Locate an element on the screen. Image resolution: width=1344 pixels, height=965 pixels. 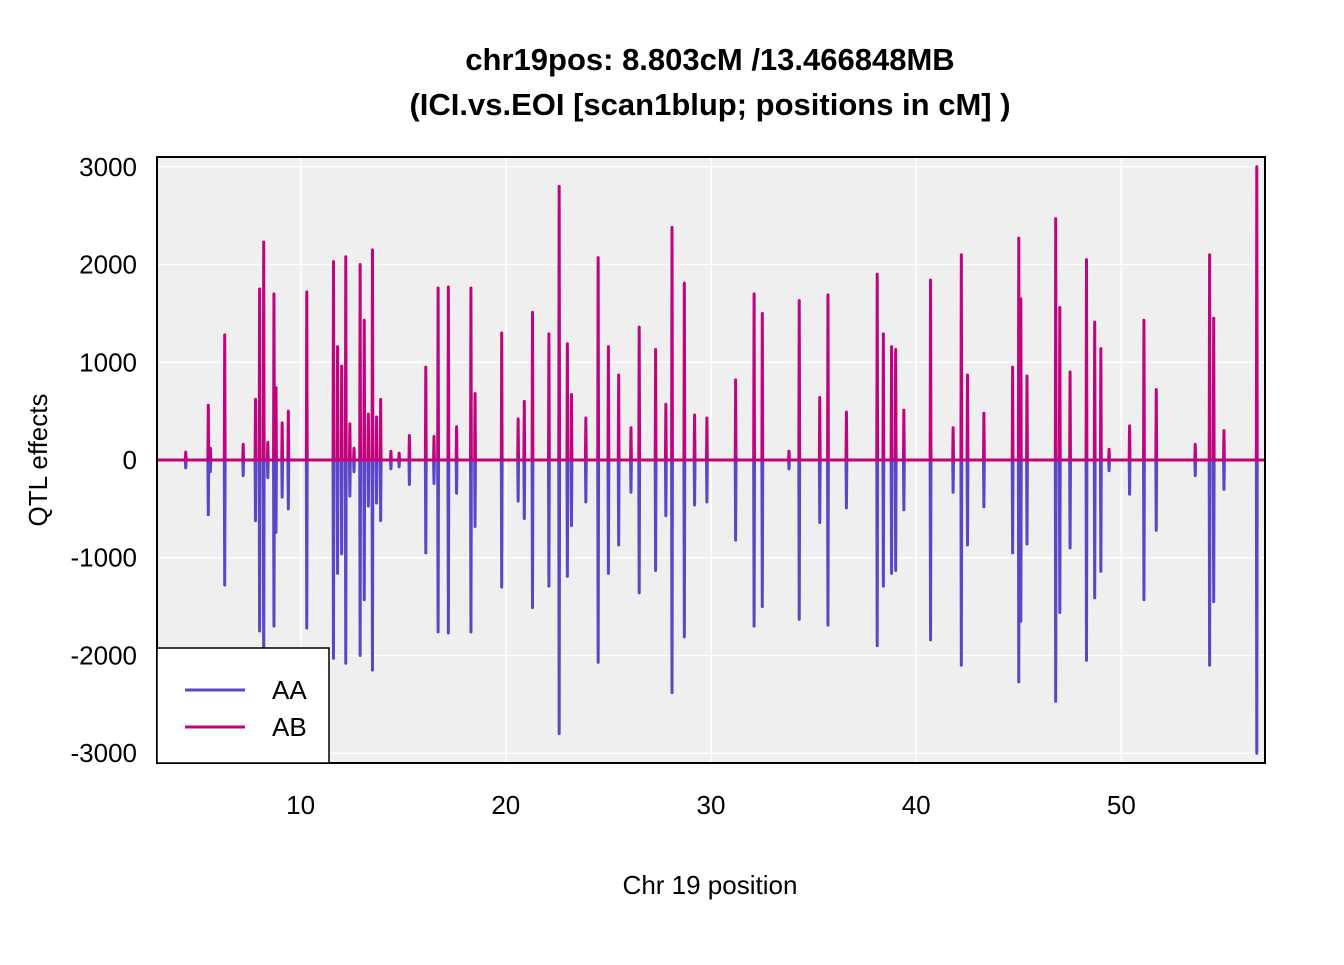
legend: AA AB is located at coordinates (243, 705).